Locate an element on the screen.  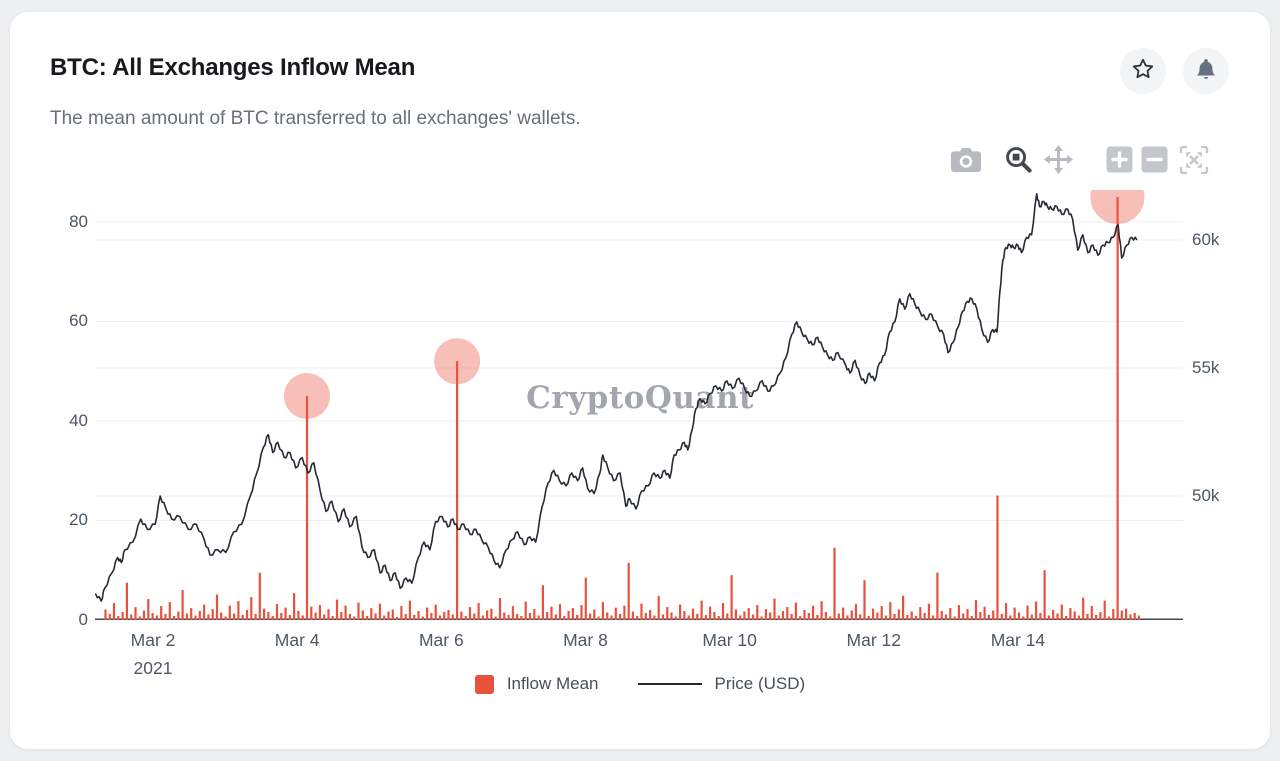
toolbar-pan-button is located at coordinates (1058, 161).